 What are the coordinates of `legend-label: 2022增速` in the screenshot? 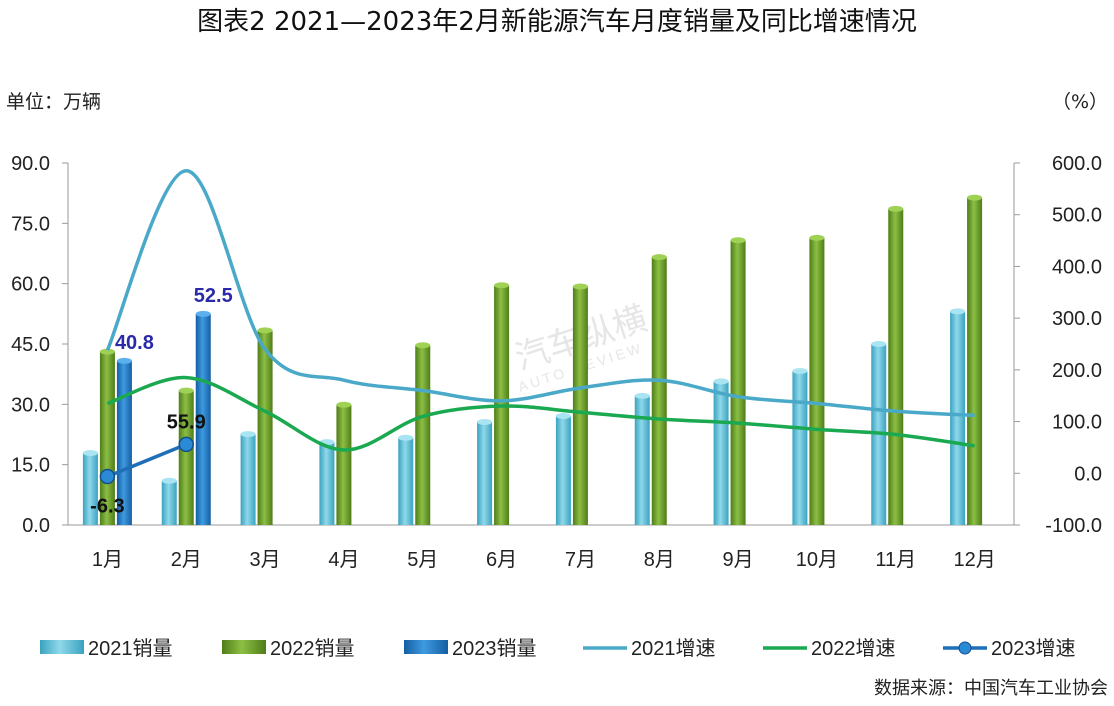 It's located at (853, 648).